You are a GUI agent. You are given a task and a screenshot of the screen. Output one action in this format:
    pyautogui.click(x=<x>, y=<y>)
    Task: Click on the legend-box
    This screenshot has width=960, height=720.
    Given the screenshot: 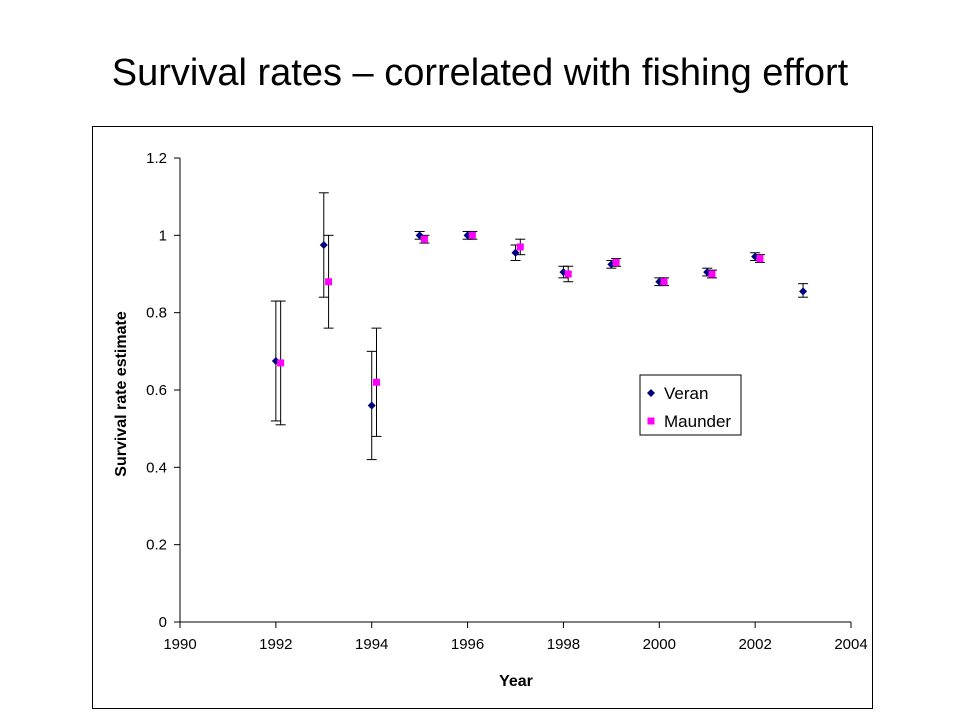 What is the action you would take?
    pyautogui.click(x=690, y=405)
    